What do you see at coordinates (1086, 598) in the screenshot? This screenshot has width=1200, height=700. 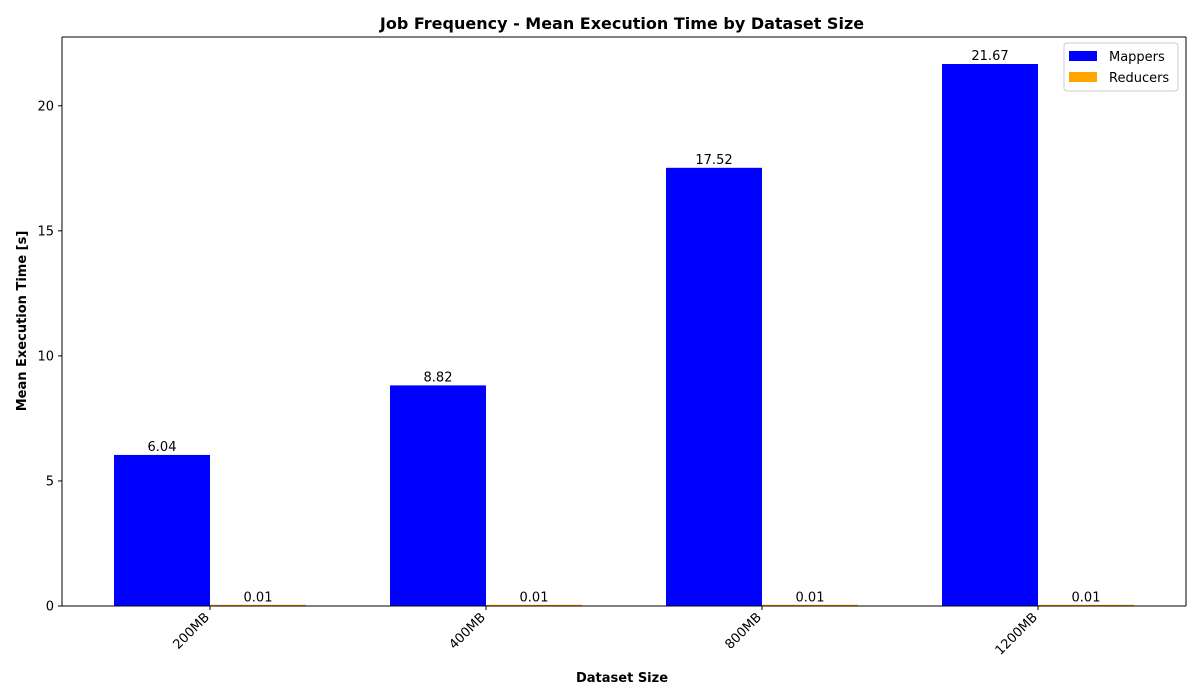 I see `data-label-reducers-1200mb: 0.01` at bounding box center [1086, 598].